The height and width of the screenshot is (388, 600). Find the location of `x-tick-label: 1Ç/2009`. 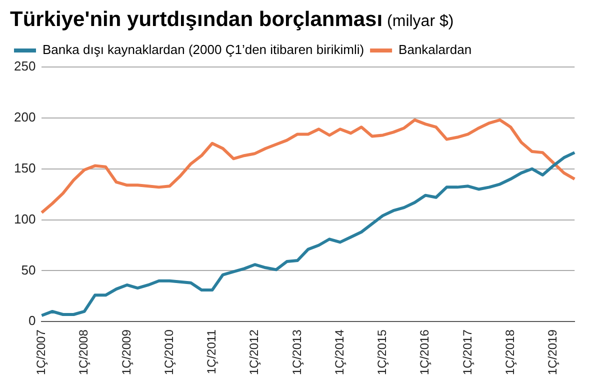

x-tick-label: 1Ç/2009 is located at coordinates (126, 352).